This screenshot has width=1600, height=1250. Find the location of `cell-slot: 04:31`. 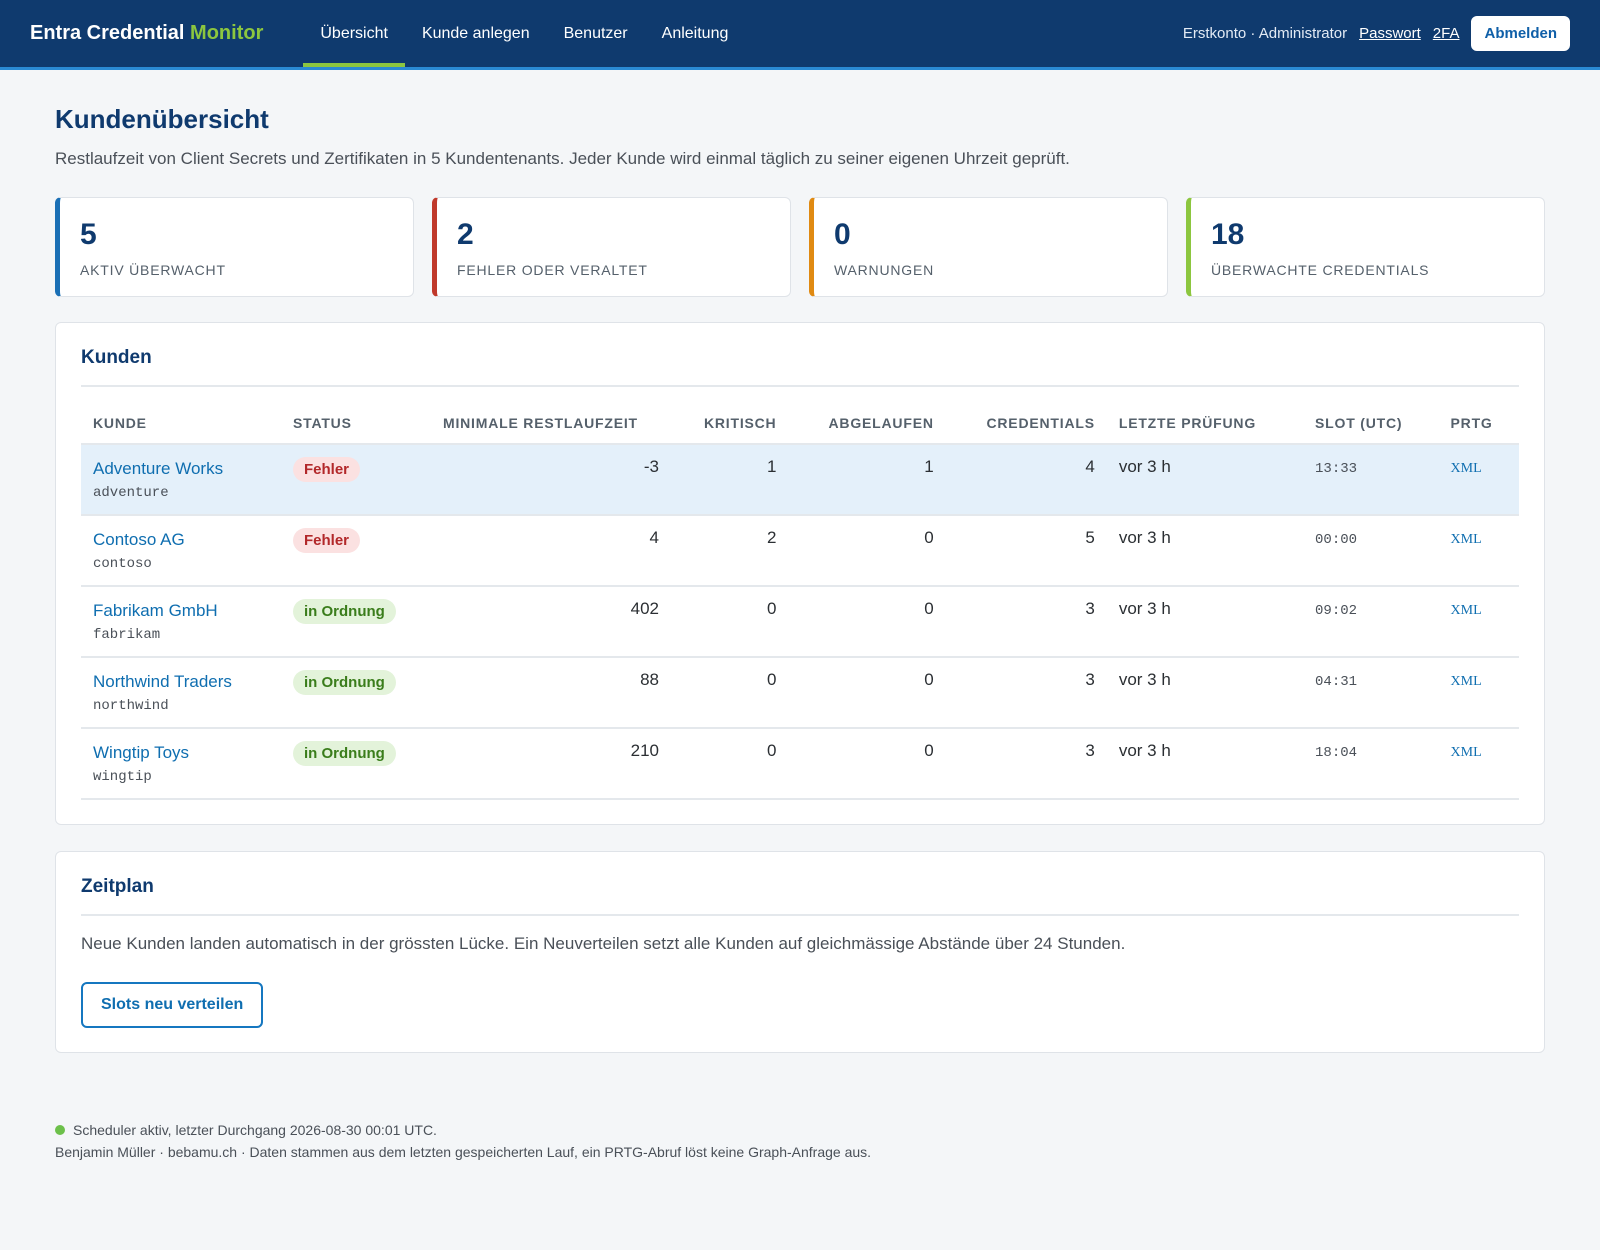

cell-slot: 04:31 is located at coordinates (1371, 693).